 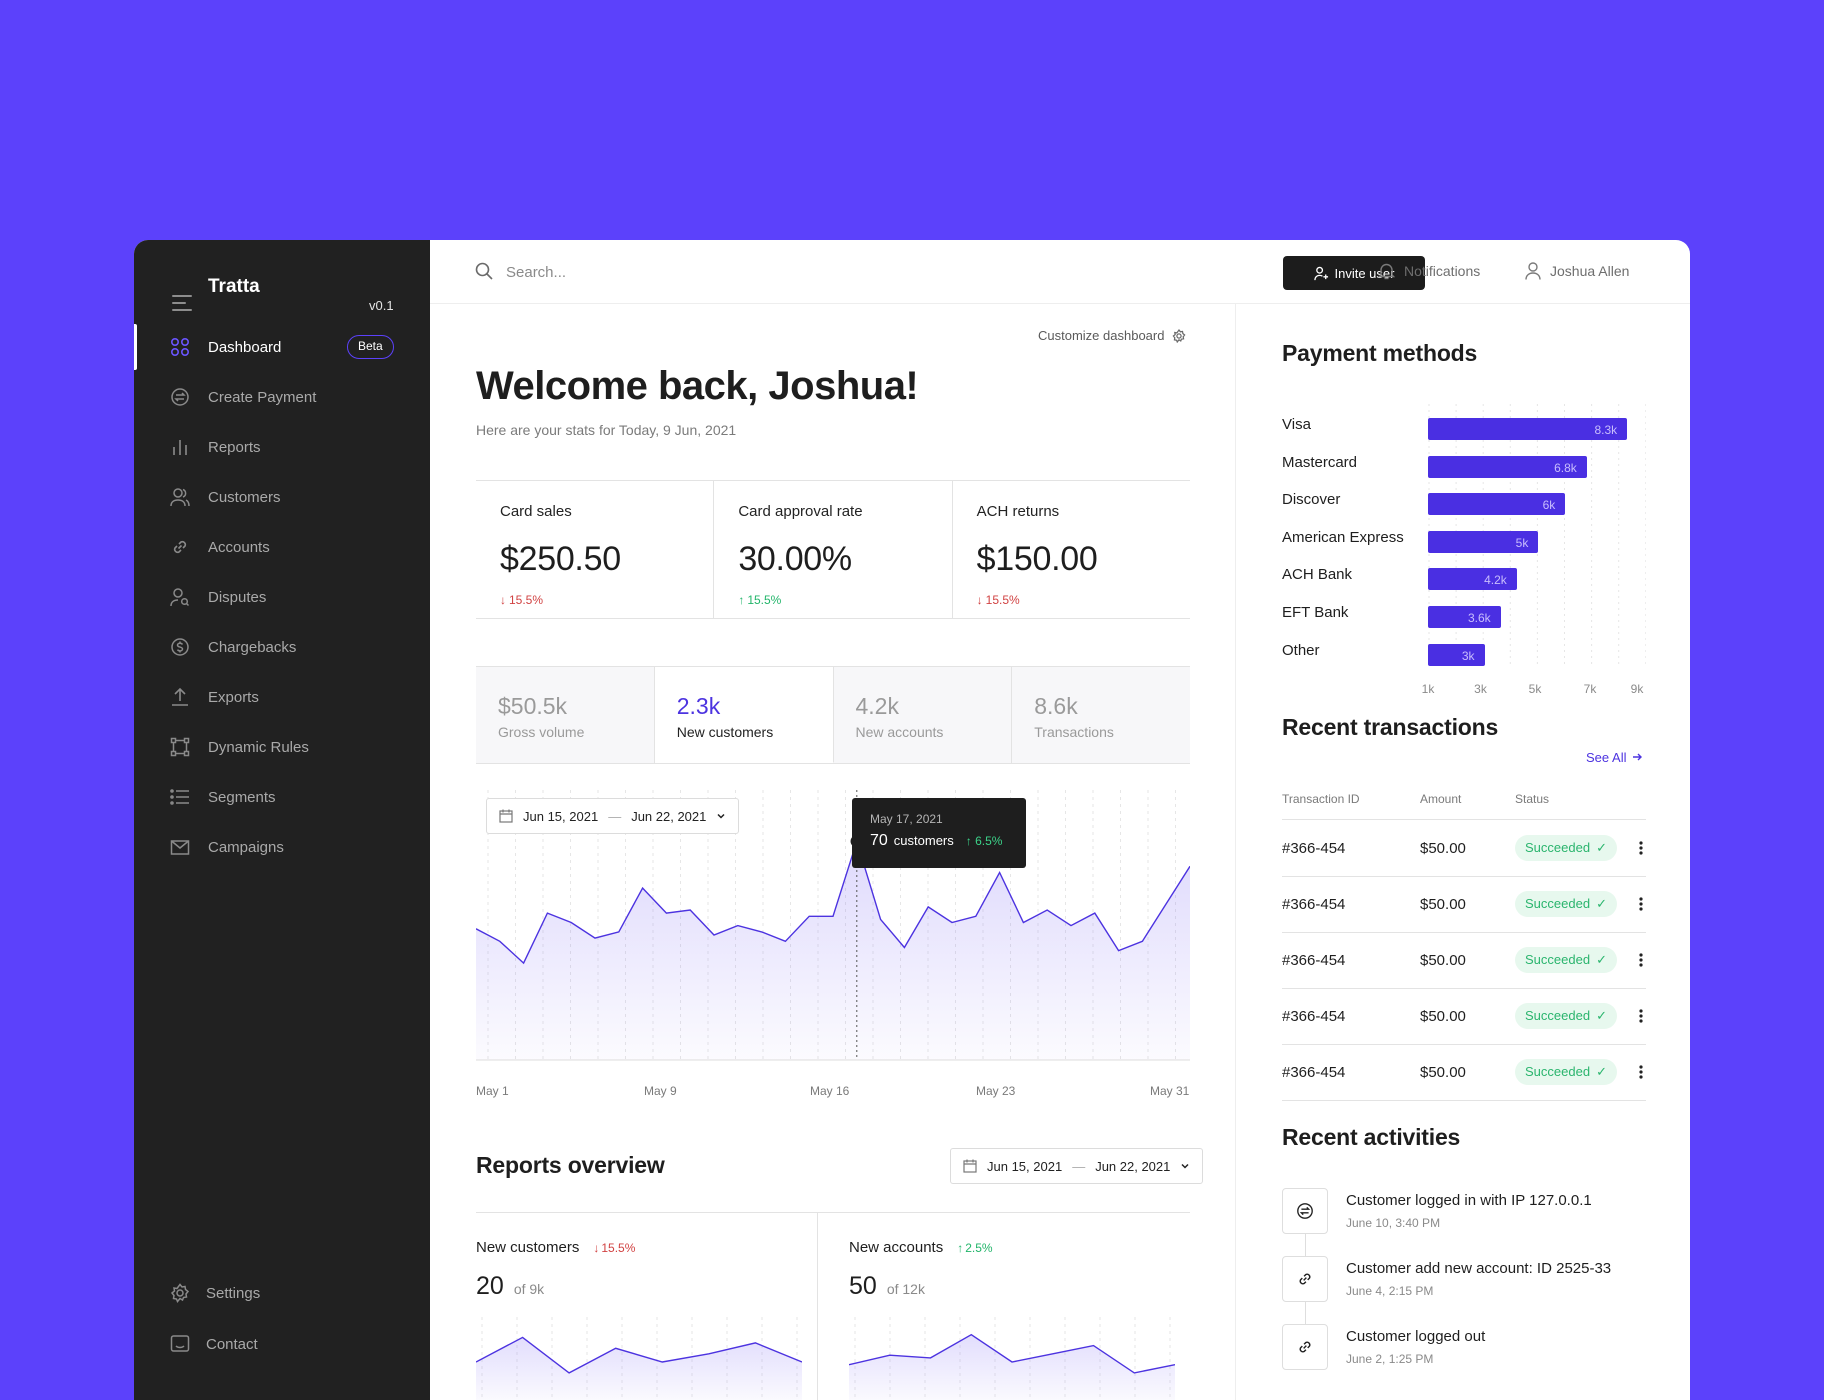 I want to click on activity-connector, so click(x=1305, y=1245).